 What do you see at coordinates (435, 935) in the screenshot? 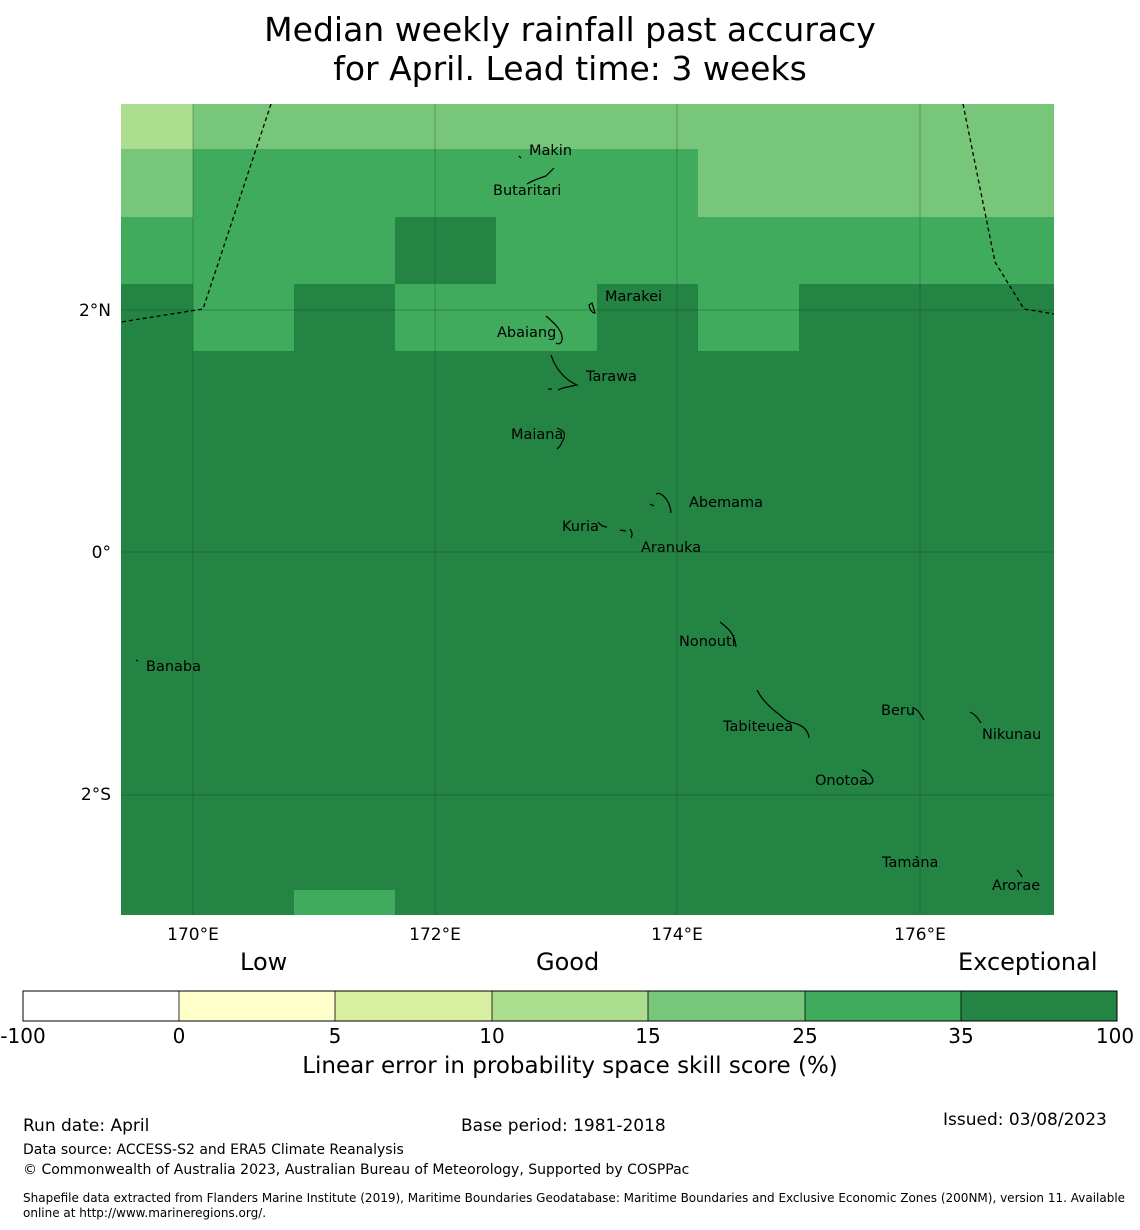
I see `lon-tick-172e: 172°E` at bounding box center [435, 935].